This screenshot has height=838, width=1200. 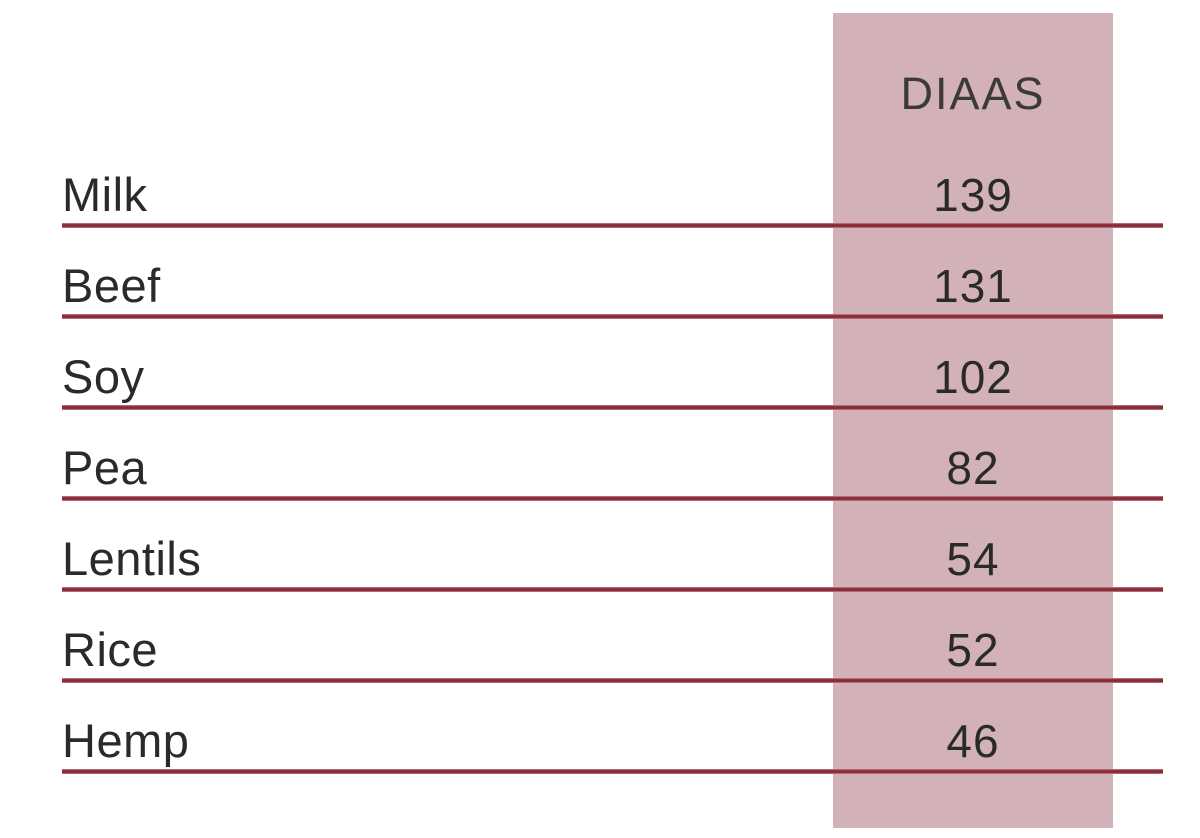 I want to click on table-row-beef: Beef 131, so click(x=612, y=273).